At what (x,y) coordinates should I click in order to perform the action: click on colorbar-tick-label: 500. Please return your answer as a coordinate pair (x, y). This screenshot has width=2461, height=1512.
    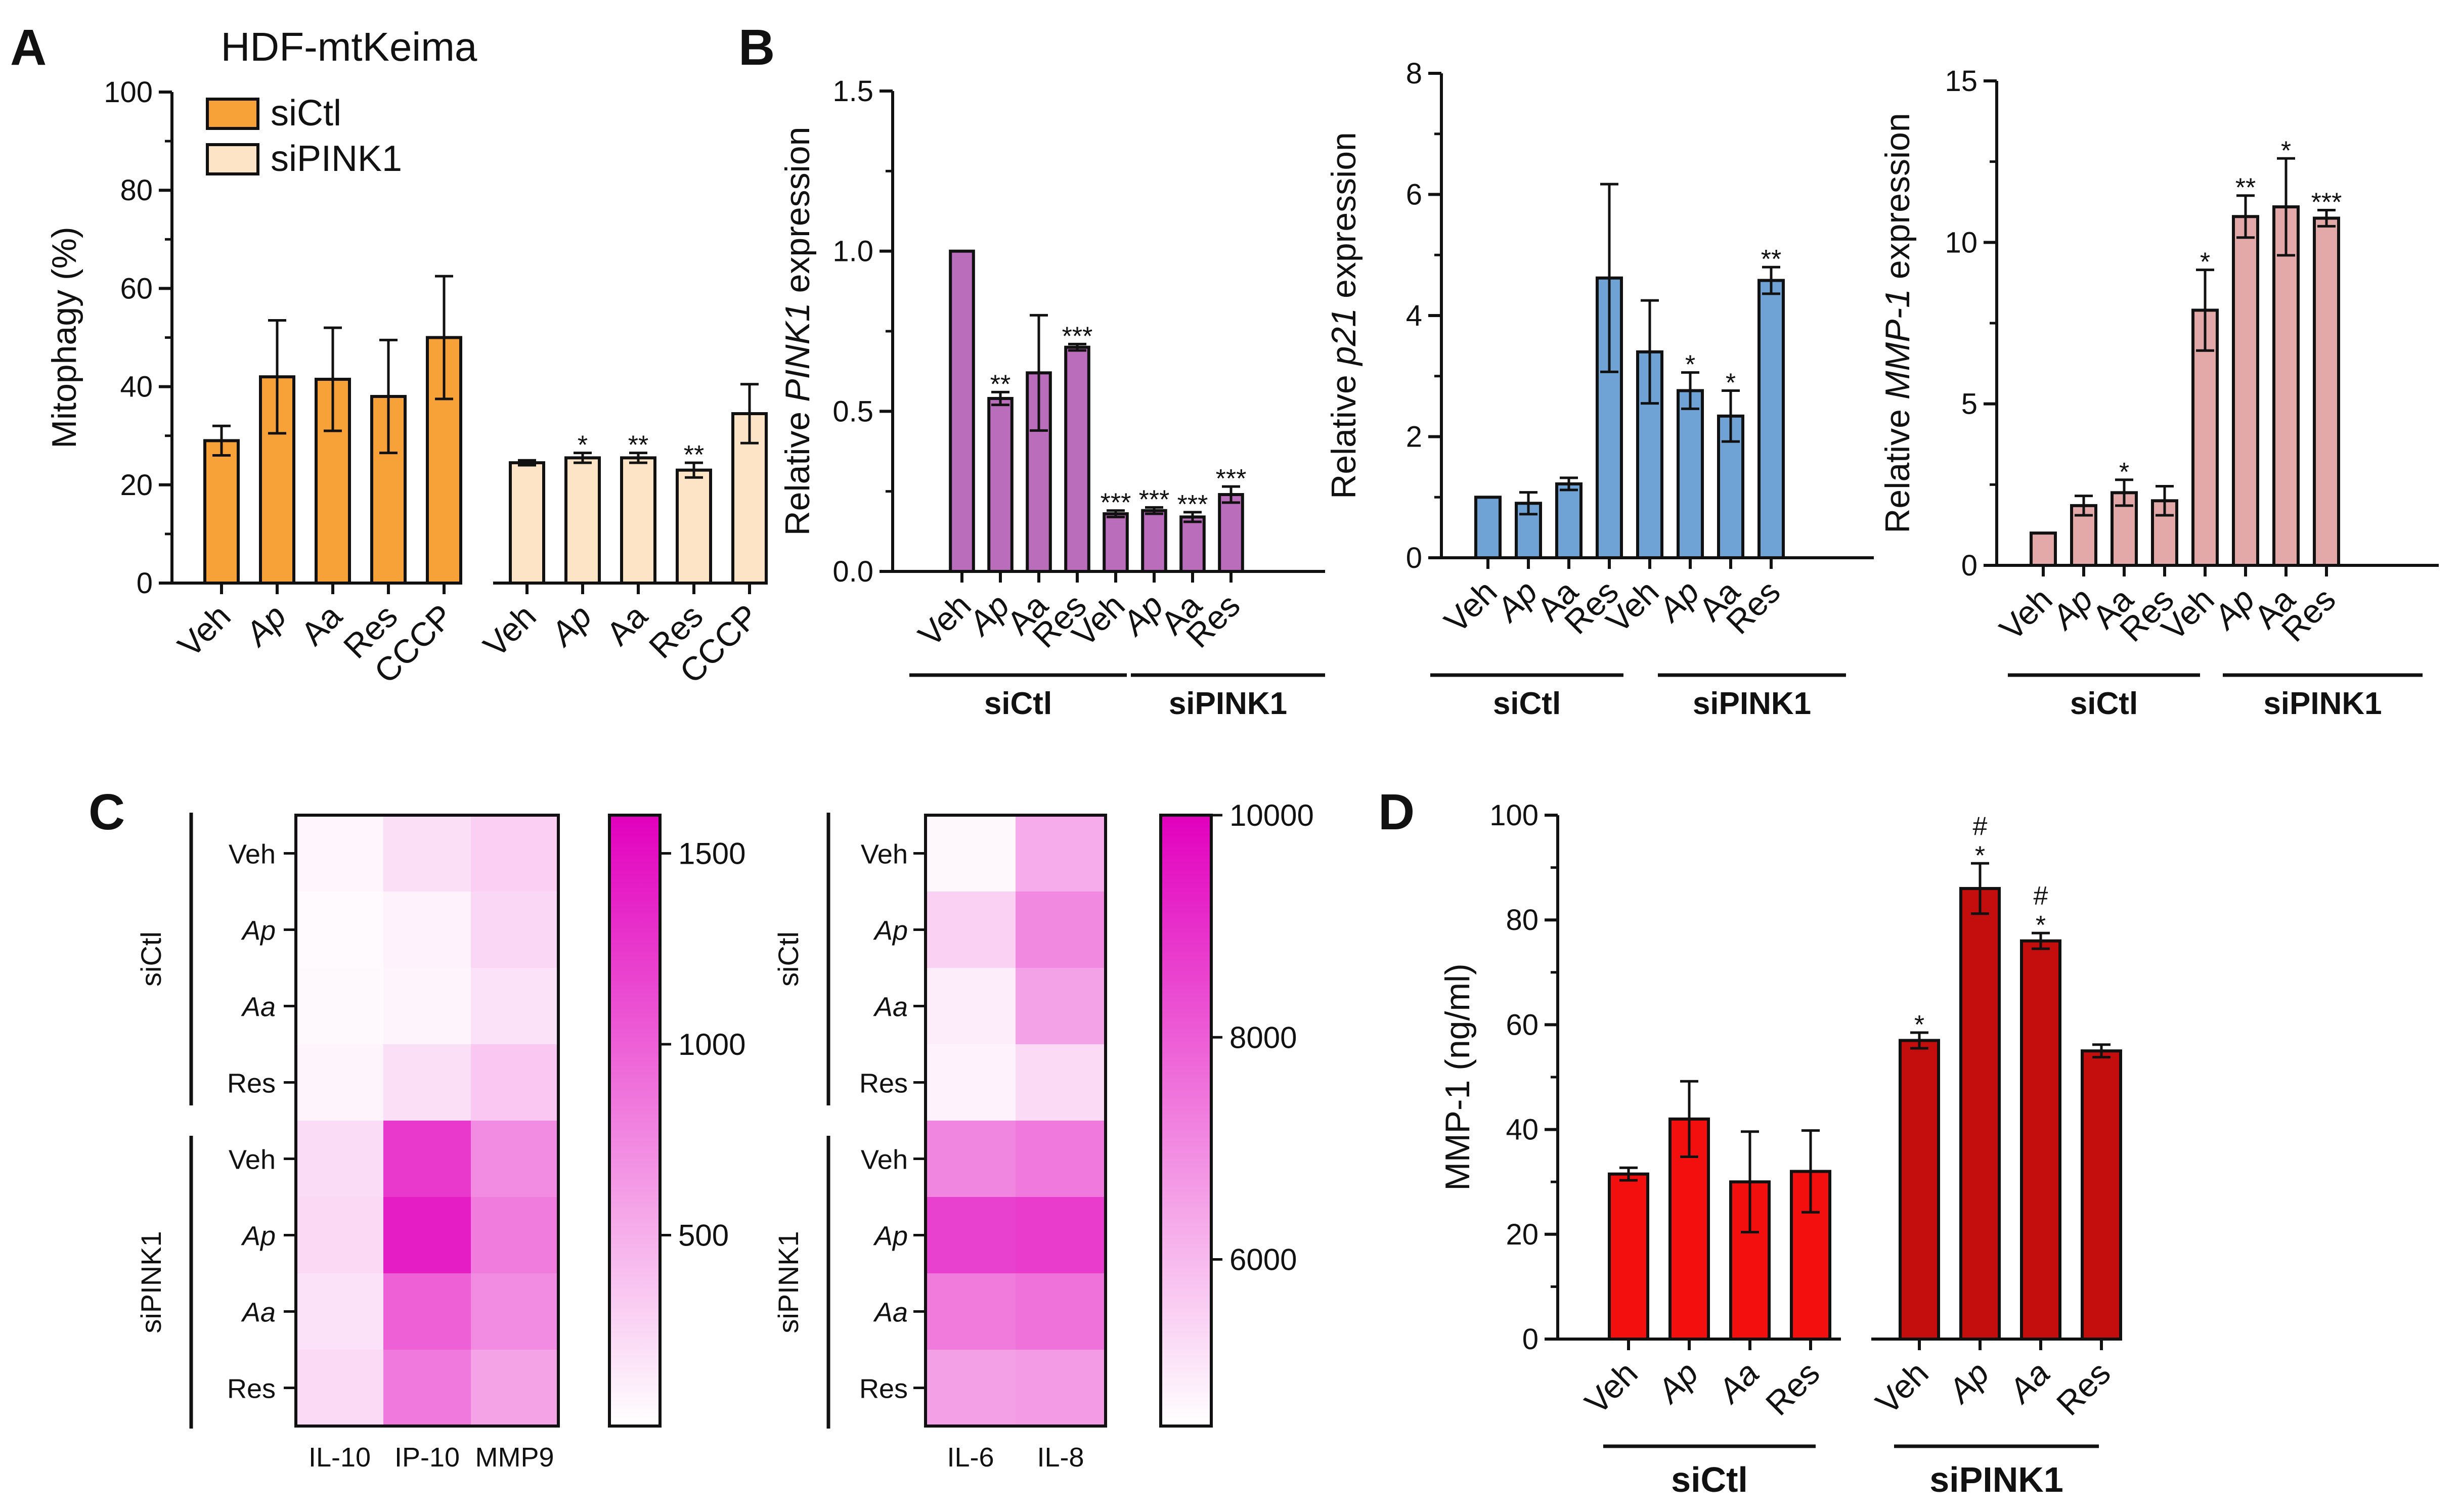
    Looking at the image, I should click on (704, 1236).